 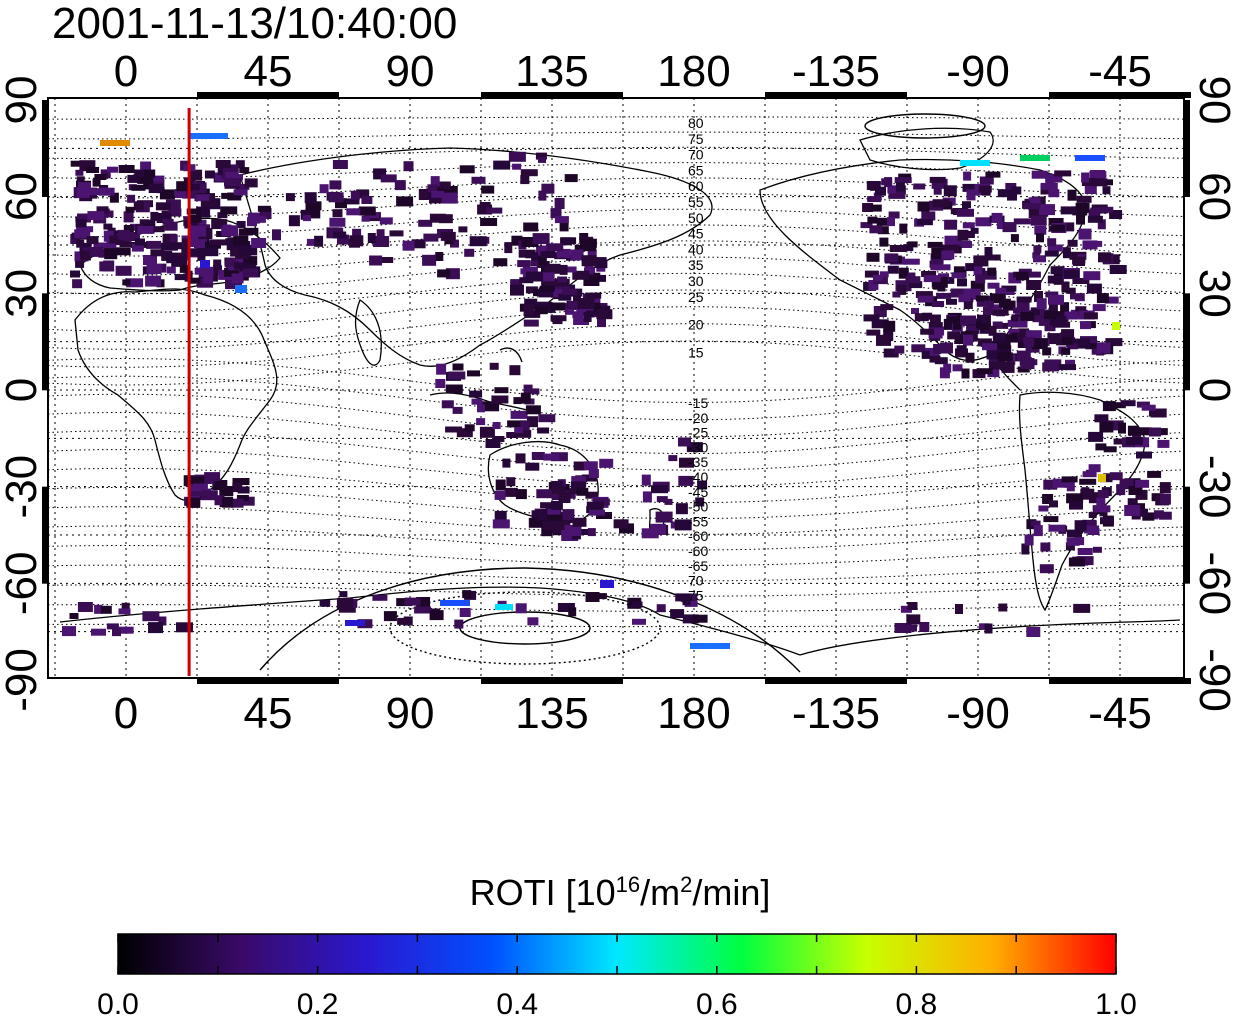 What do you see at coordinates (268, 713) in the screenshot?
I see `bottom-axis-label: 45` at bounding box center [268, 713].